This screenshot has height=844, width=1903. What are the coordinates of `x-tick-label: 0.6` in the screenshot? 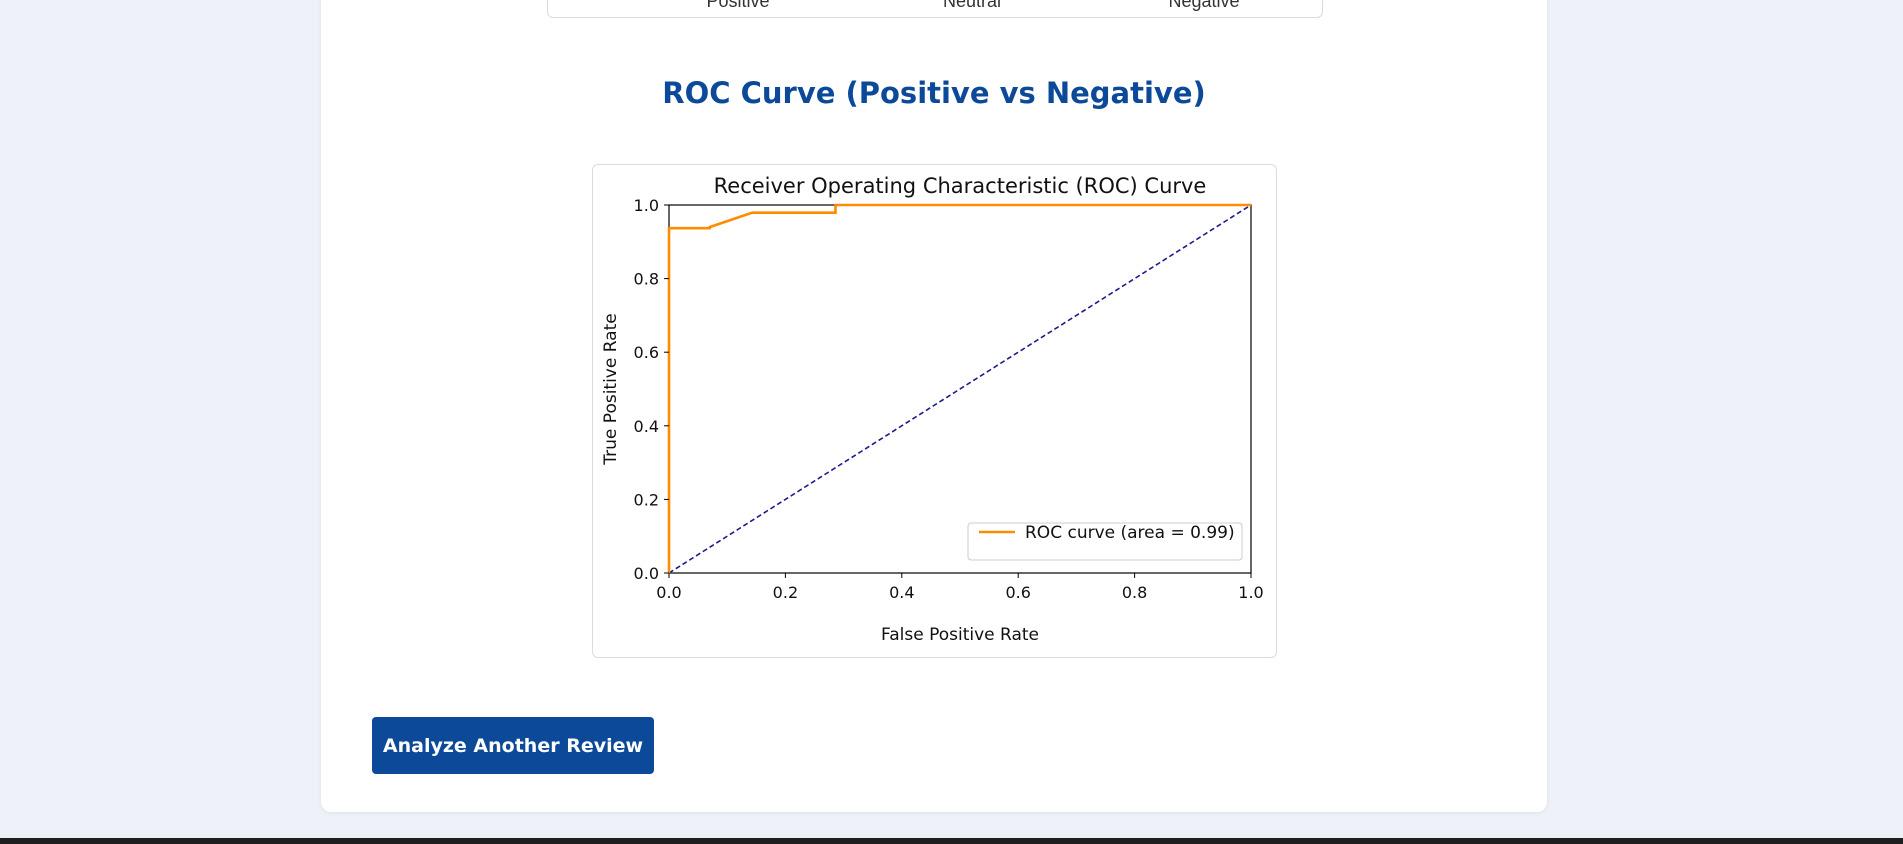 It's located at (1017, 592).